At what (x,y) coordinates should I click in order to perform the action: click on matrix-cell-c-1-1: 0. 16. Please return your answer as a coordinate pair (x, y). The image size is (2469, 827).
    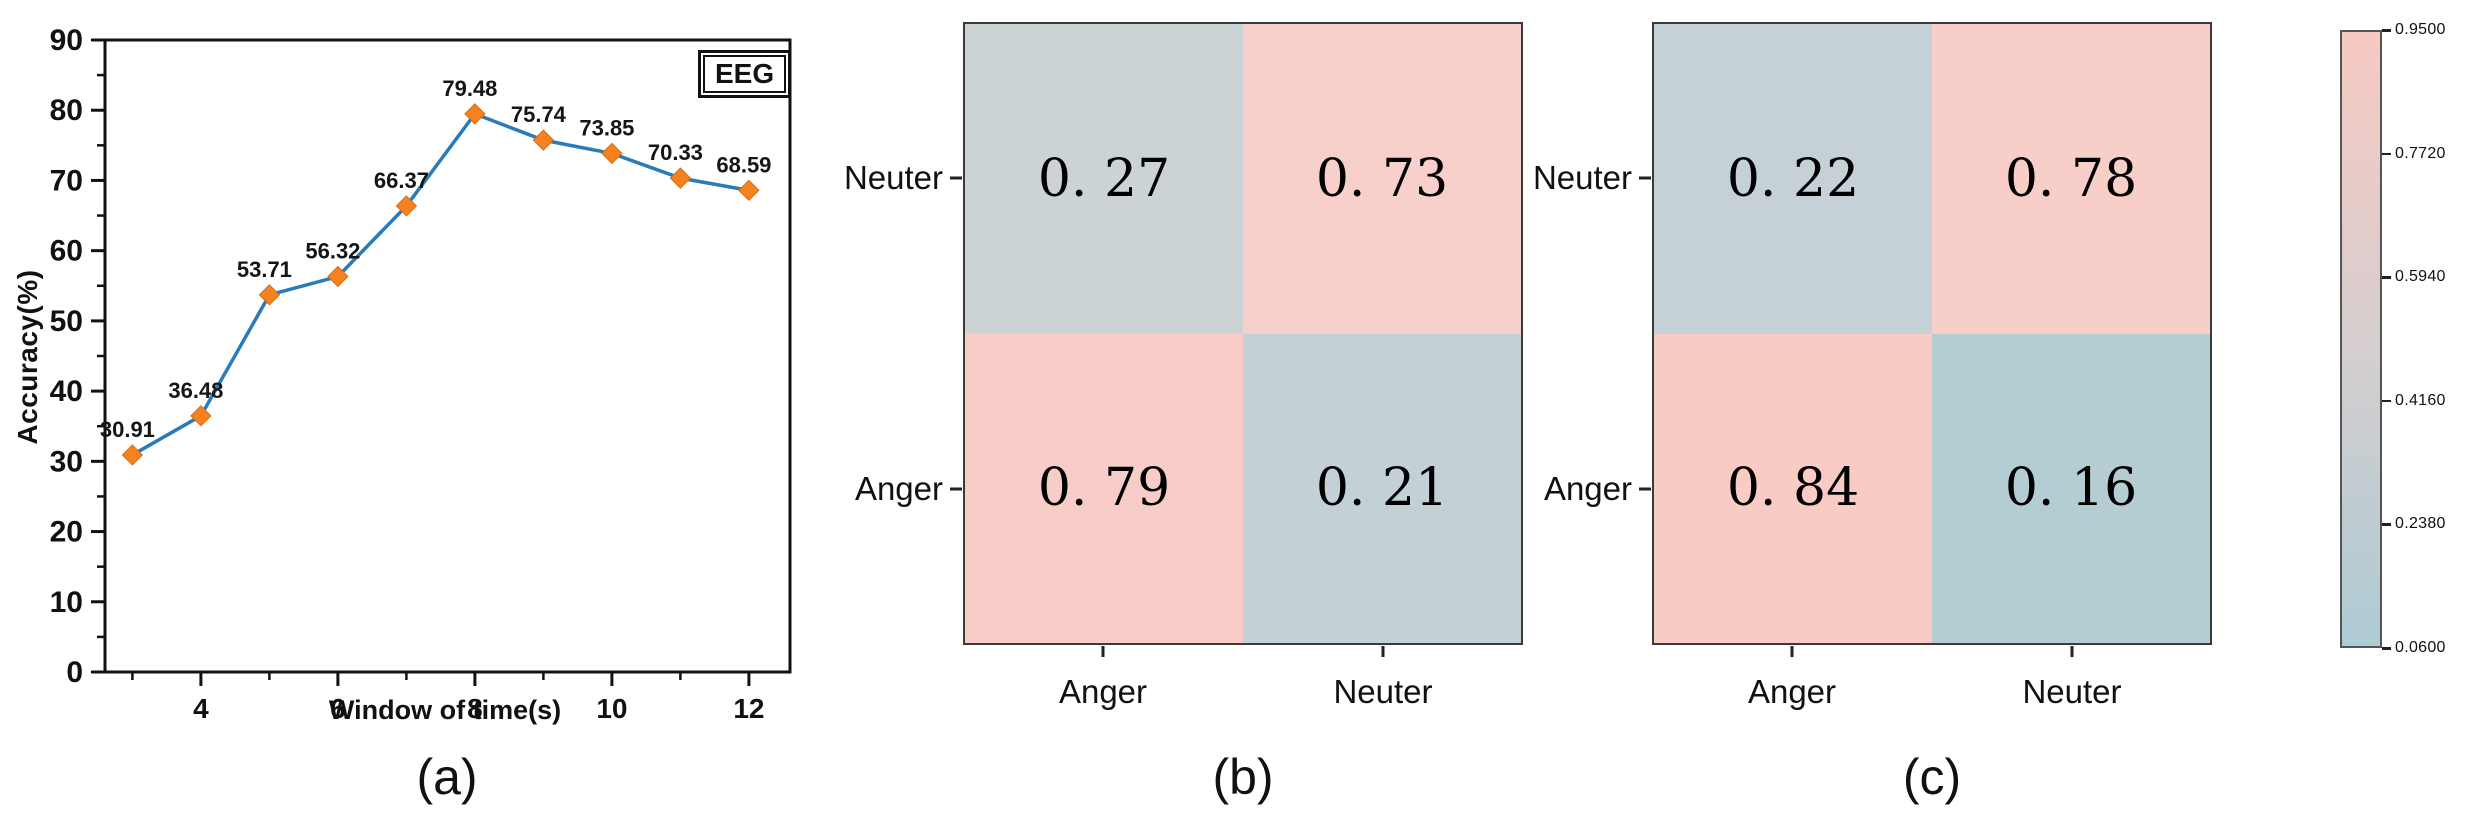
    Looking at the image, I should click on (2071, 488).